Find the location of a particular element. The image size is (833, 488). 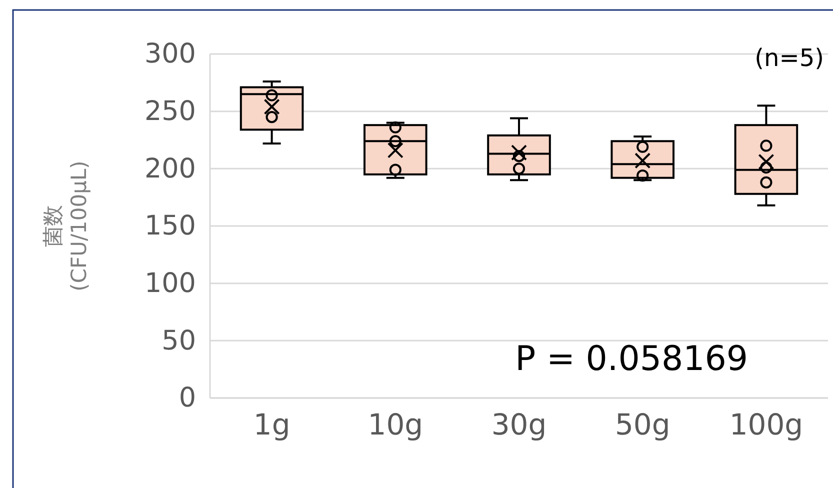

y-axis-title: 菌数 (CFU/100μL) is located at coordinates (66, 226).